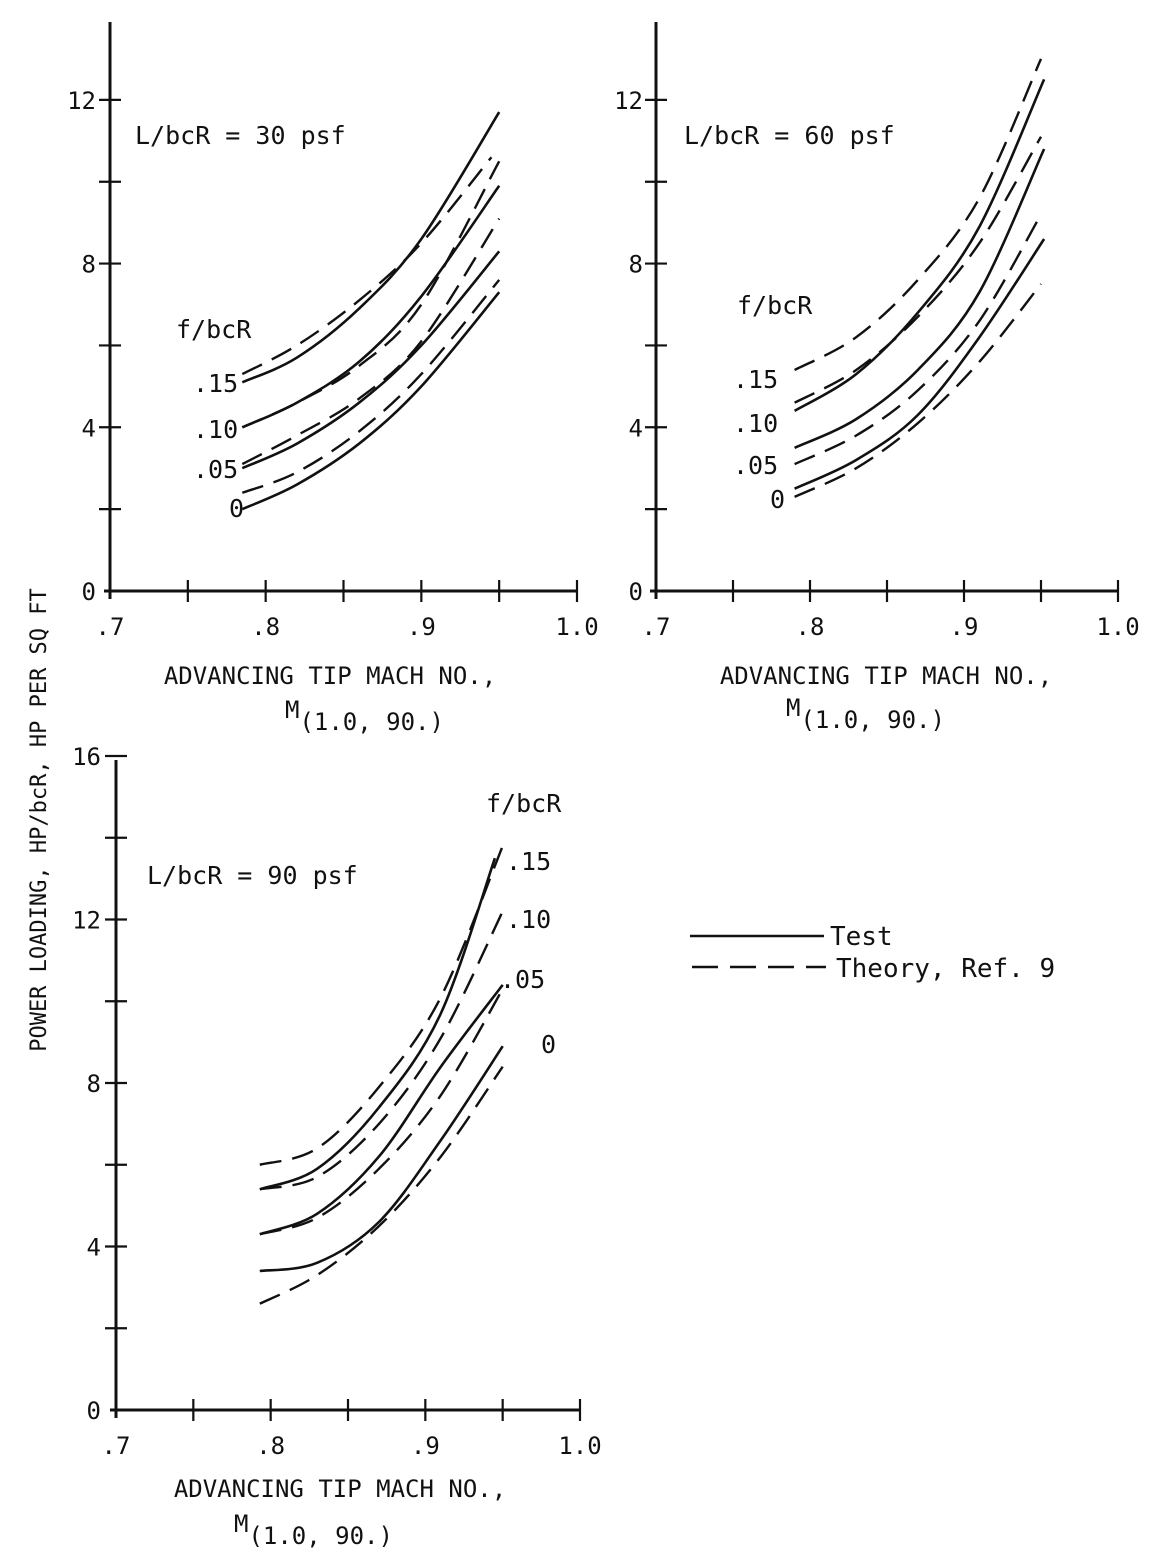  What do you see at coordinates (240, 135) in the screenshot?
I see `panel-annotation: L/bcR = 30 psf` at bounding box center [240, 135].